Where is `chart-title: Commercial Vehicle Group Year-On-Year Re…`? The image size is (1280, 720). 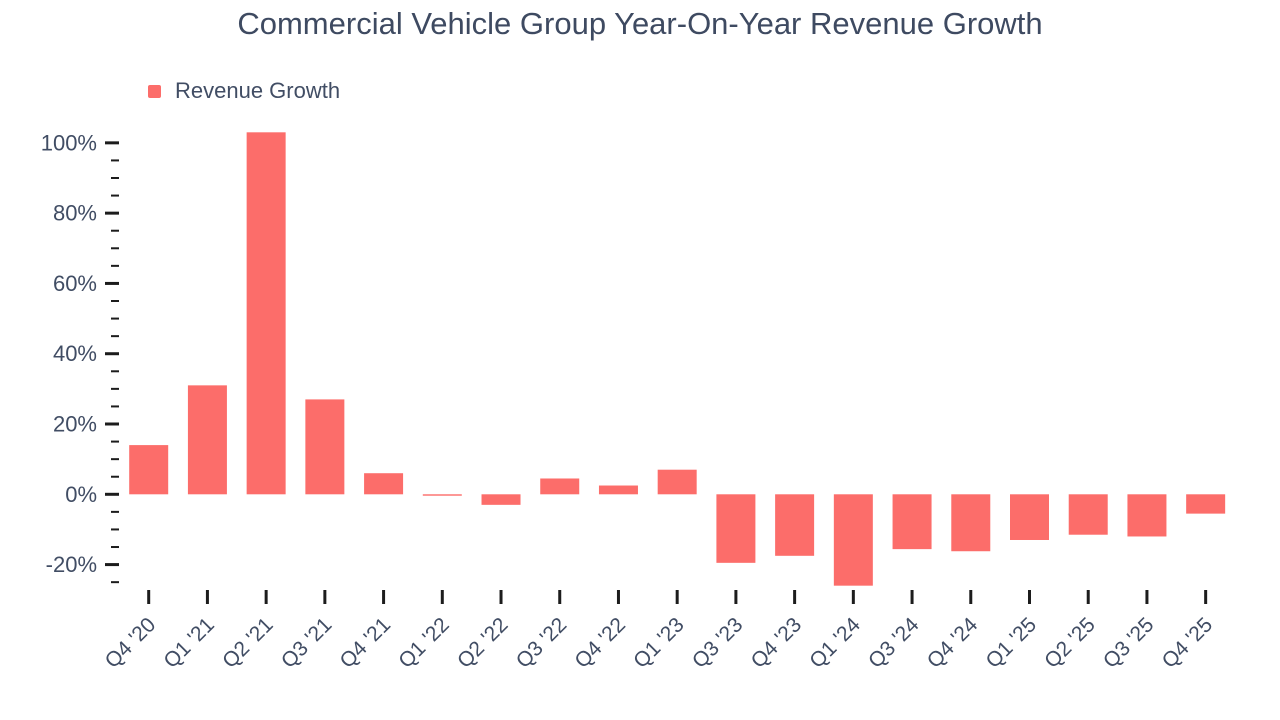 chart-title: Commercial Vehicle Group Year-On-Year Re… is located at coordinates (640, 23).